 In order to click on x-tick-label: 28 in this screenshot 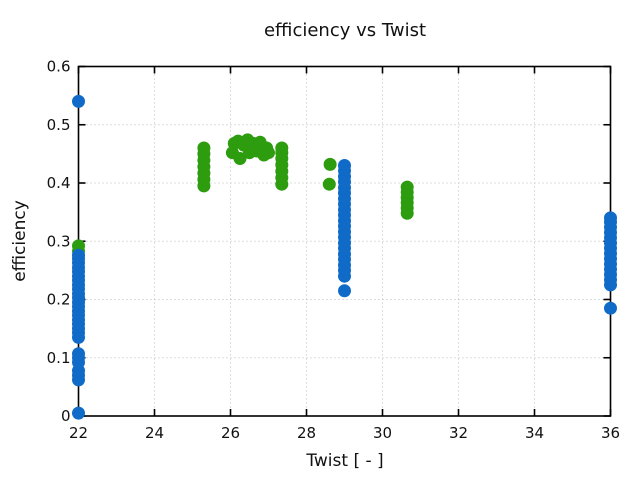, I will do `click(306, 433)`.